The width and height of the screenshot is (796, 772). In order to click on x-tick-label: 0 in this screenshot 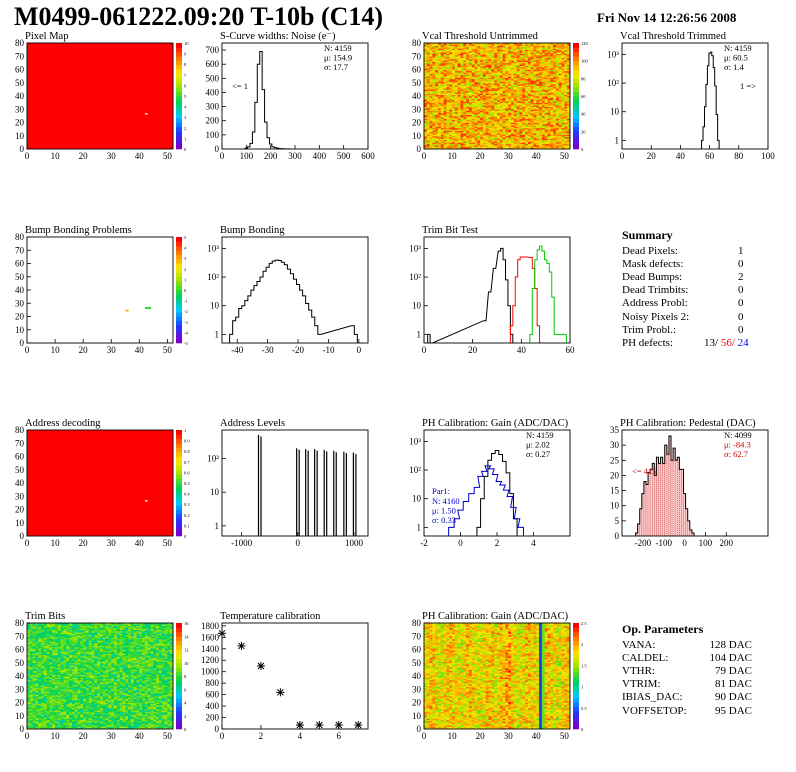, I will do `click(27, 543)`.